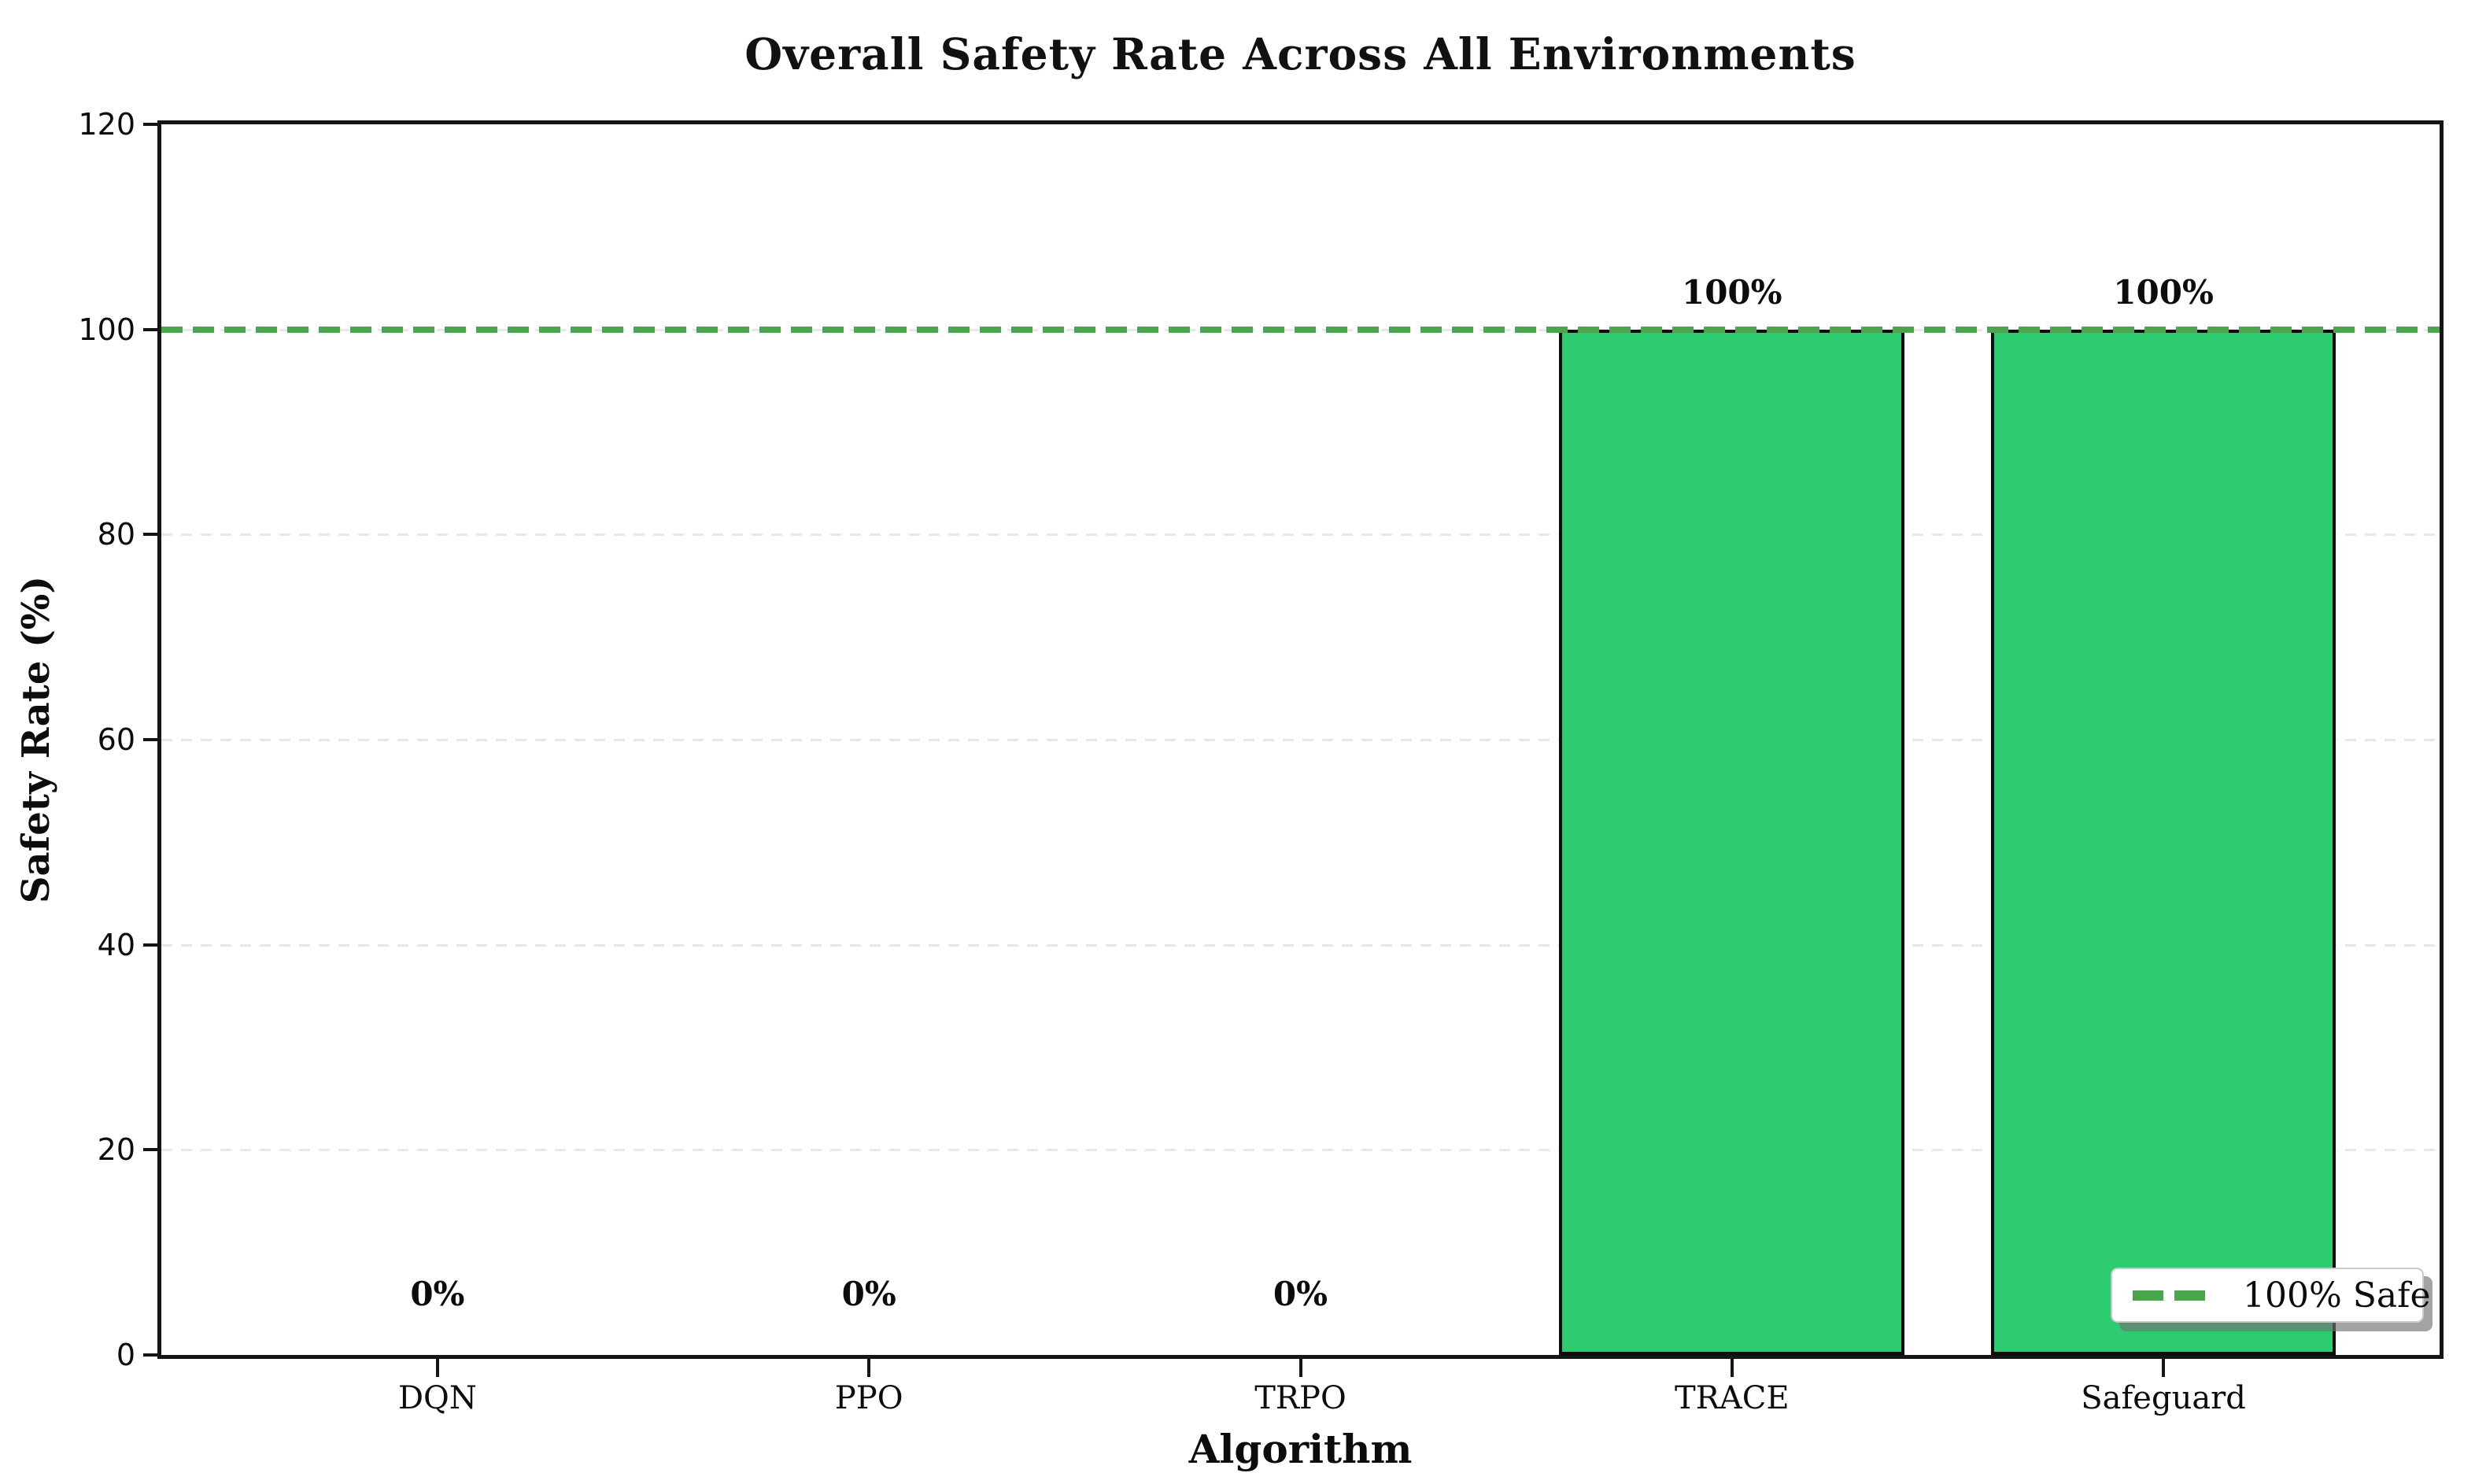  What do you see at coordinates (2163, 1398) in the screenshot?
I see `x-tick-label: Safeguard` at bounding box center [2163, 1398].